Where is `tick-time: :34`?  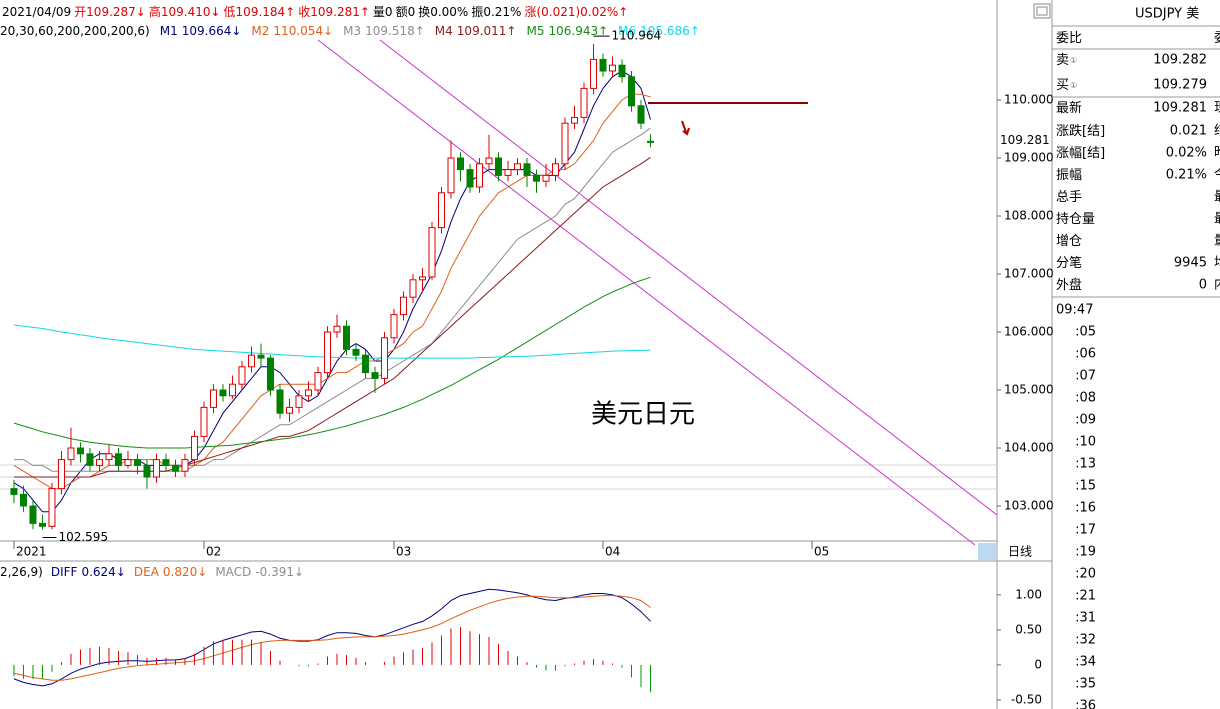
tick-time: :34 is located at coordinates (1085, 662).